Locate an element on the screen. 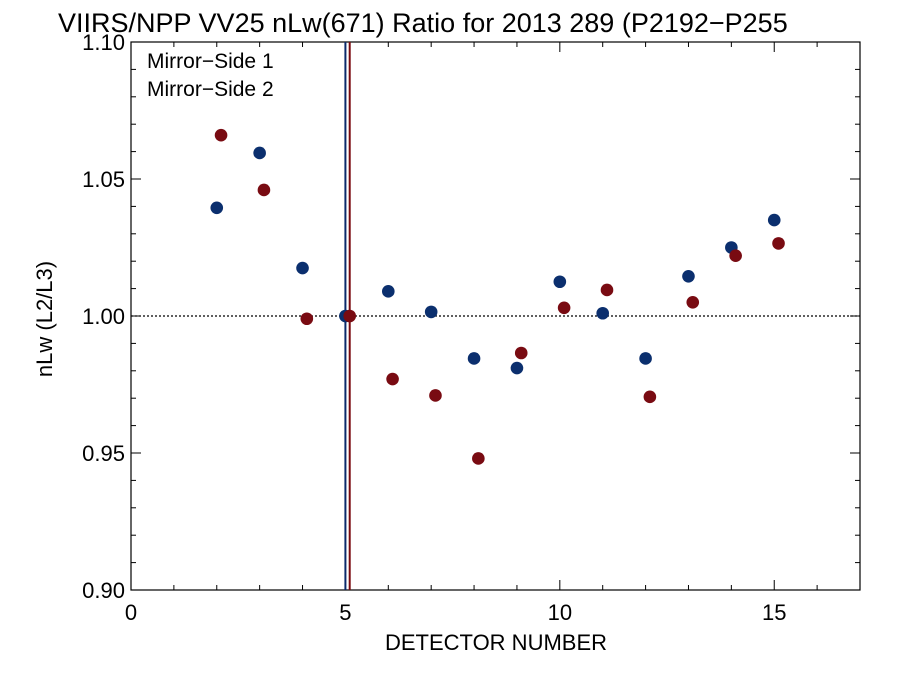  y-tick-label: 1.10 is located at coordinates (103, 42).